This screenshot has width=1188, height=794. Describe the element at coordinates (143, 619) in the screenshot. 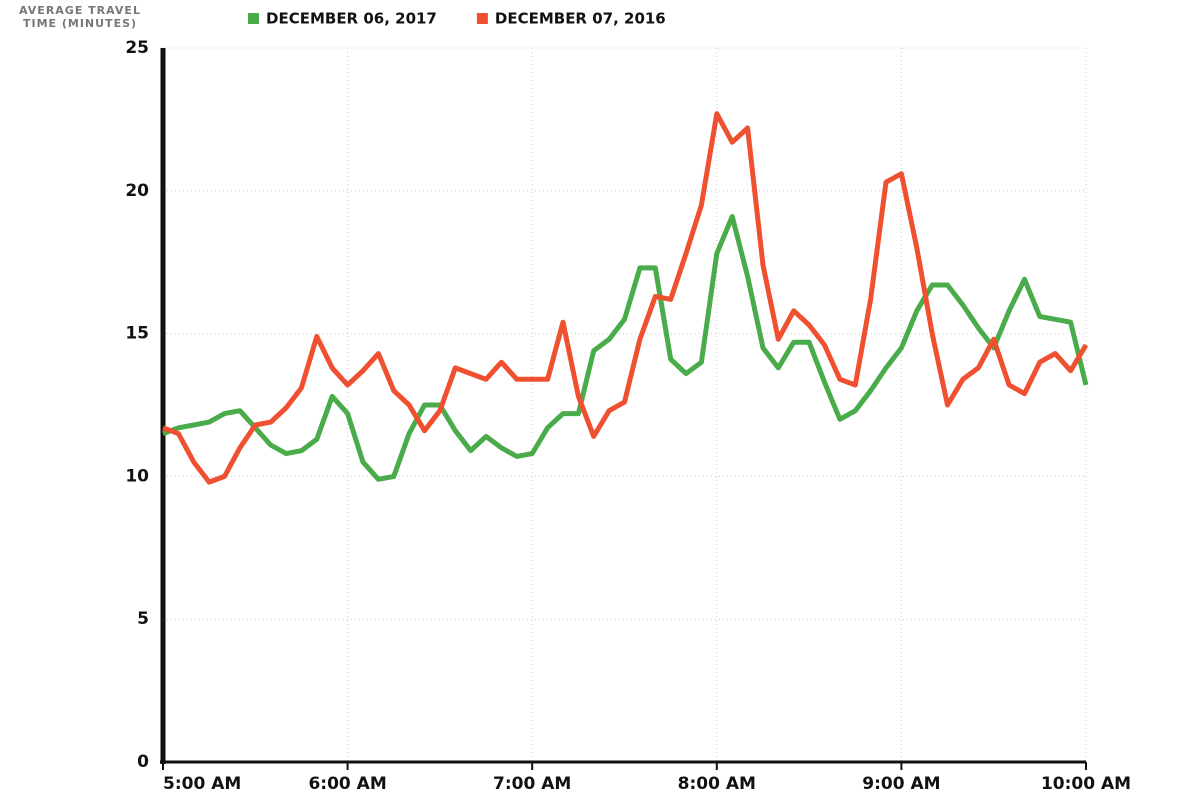

I see `y-tick-label: 5` at that location.